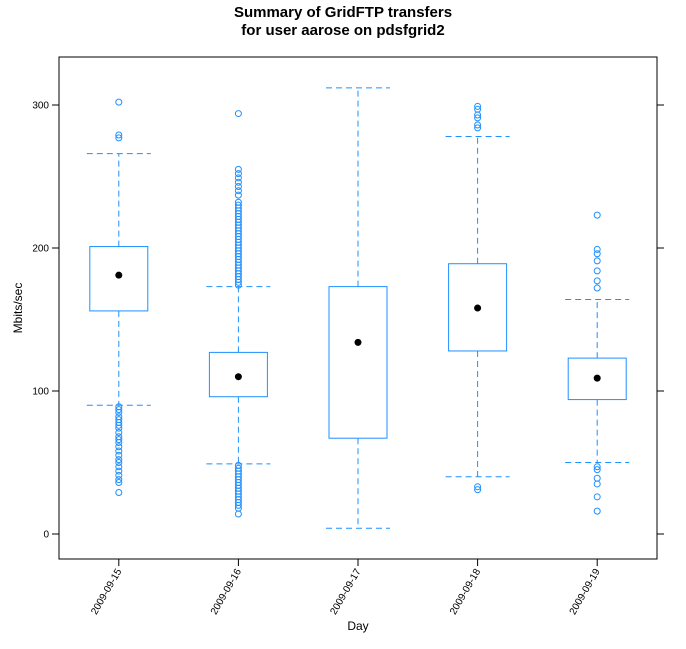 The height and width of the screenshot is (649, 686). Describe the element at coordinates (40, 249) in the screenshot. I see `y-tick-label: 200` at that location.